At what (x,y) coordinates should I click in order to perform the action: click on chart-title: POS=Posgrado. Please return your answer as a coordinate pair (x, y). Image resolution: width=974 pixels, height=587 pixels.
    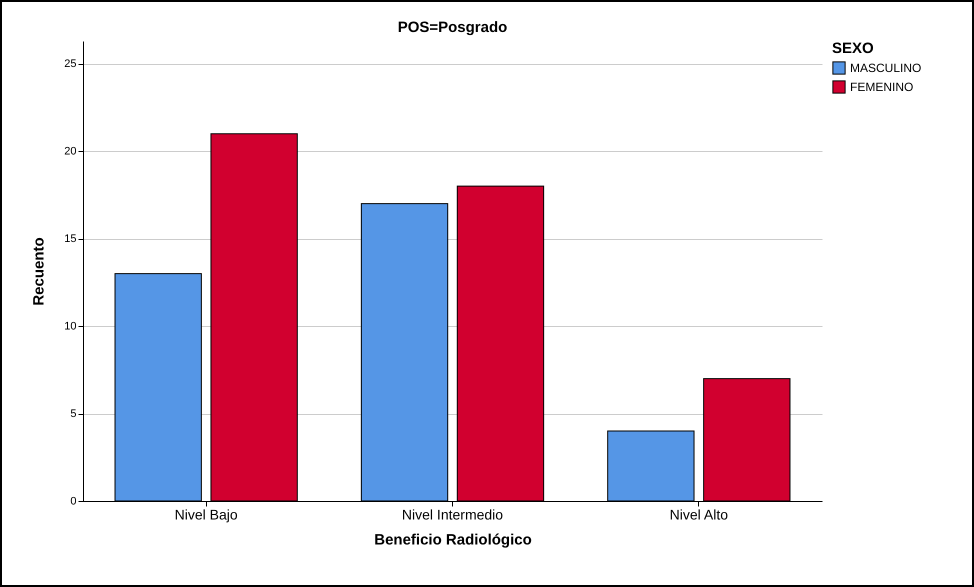
    Looking at the image, I should click on (453, 27).